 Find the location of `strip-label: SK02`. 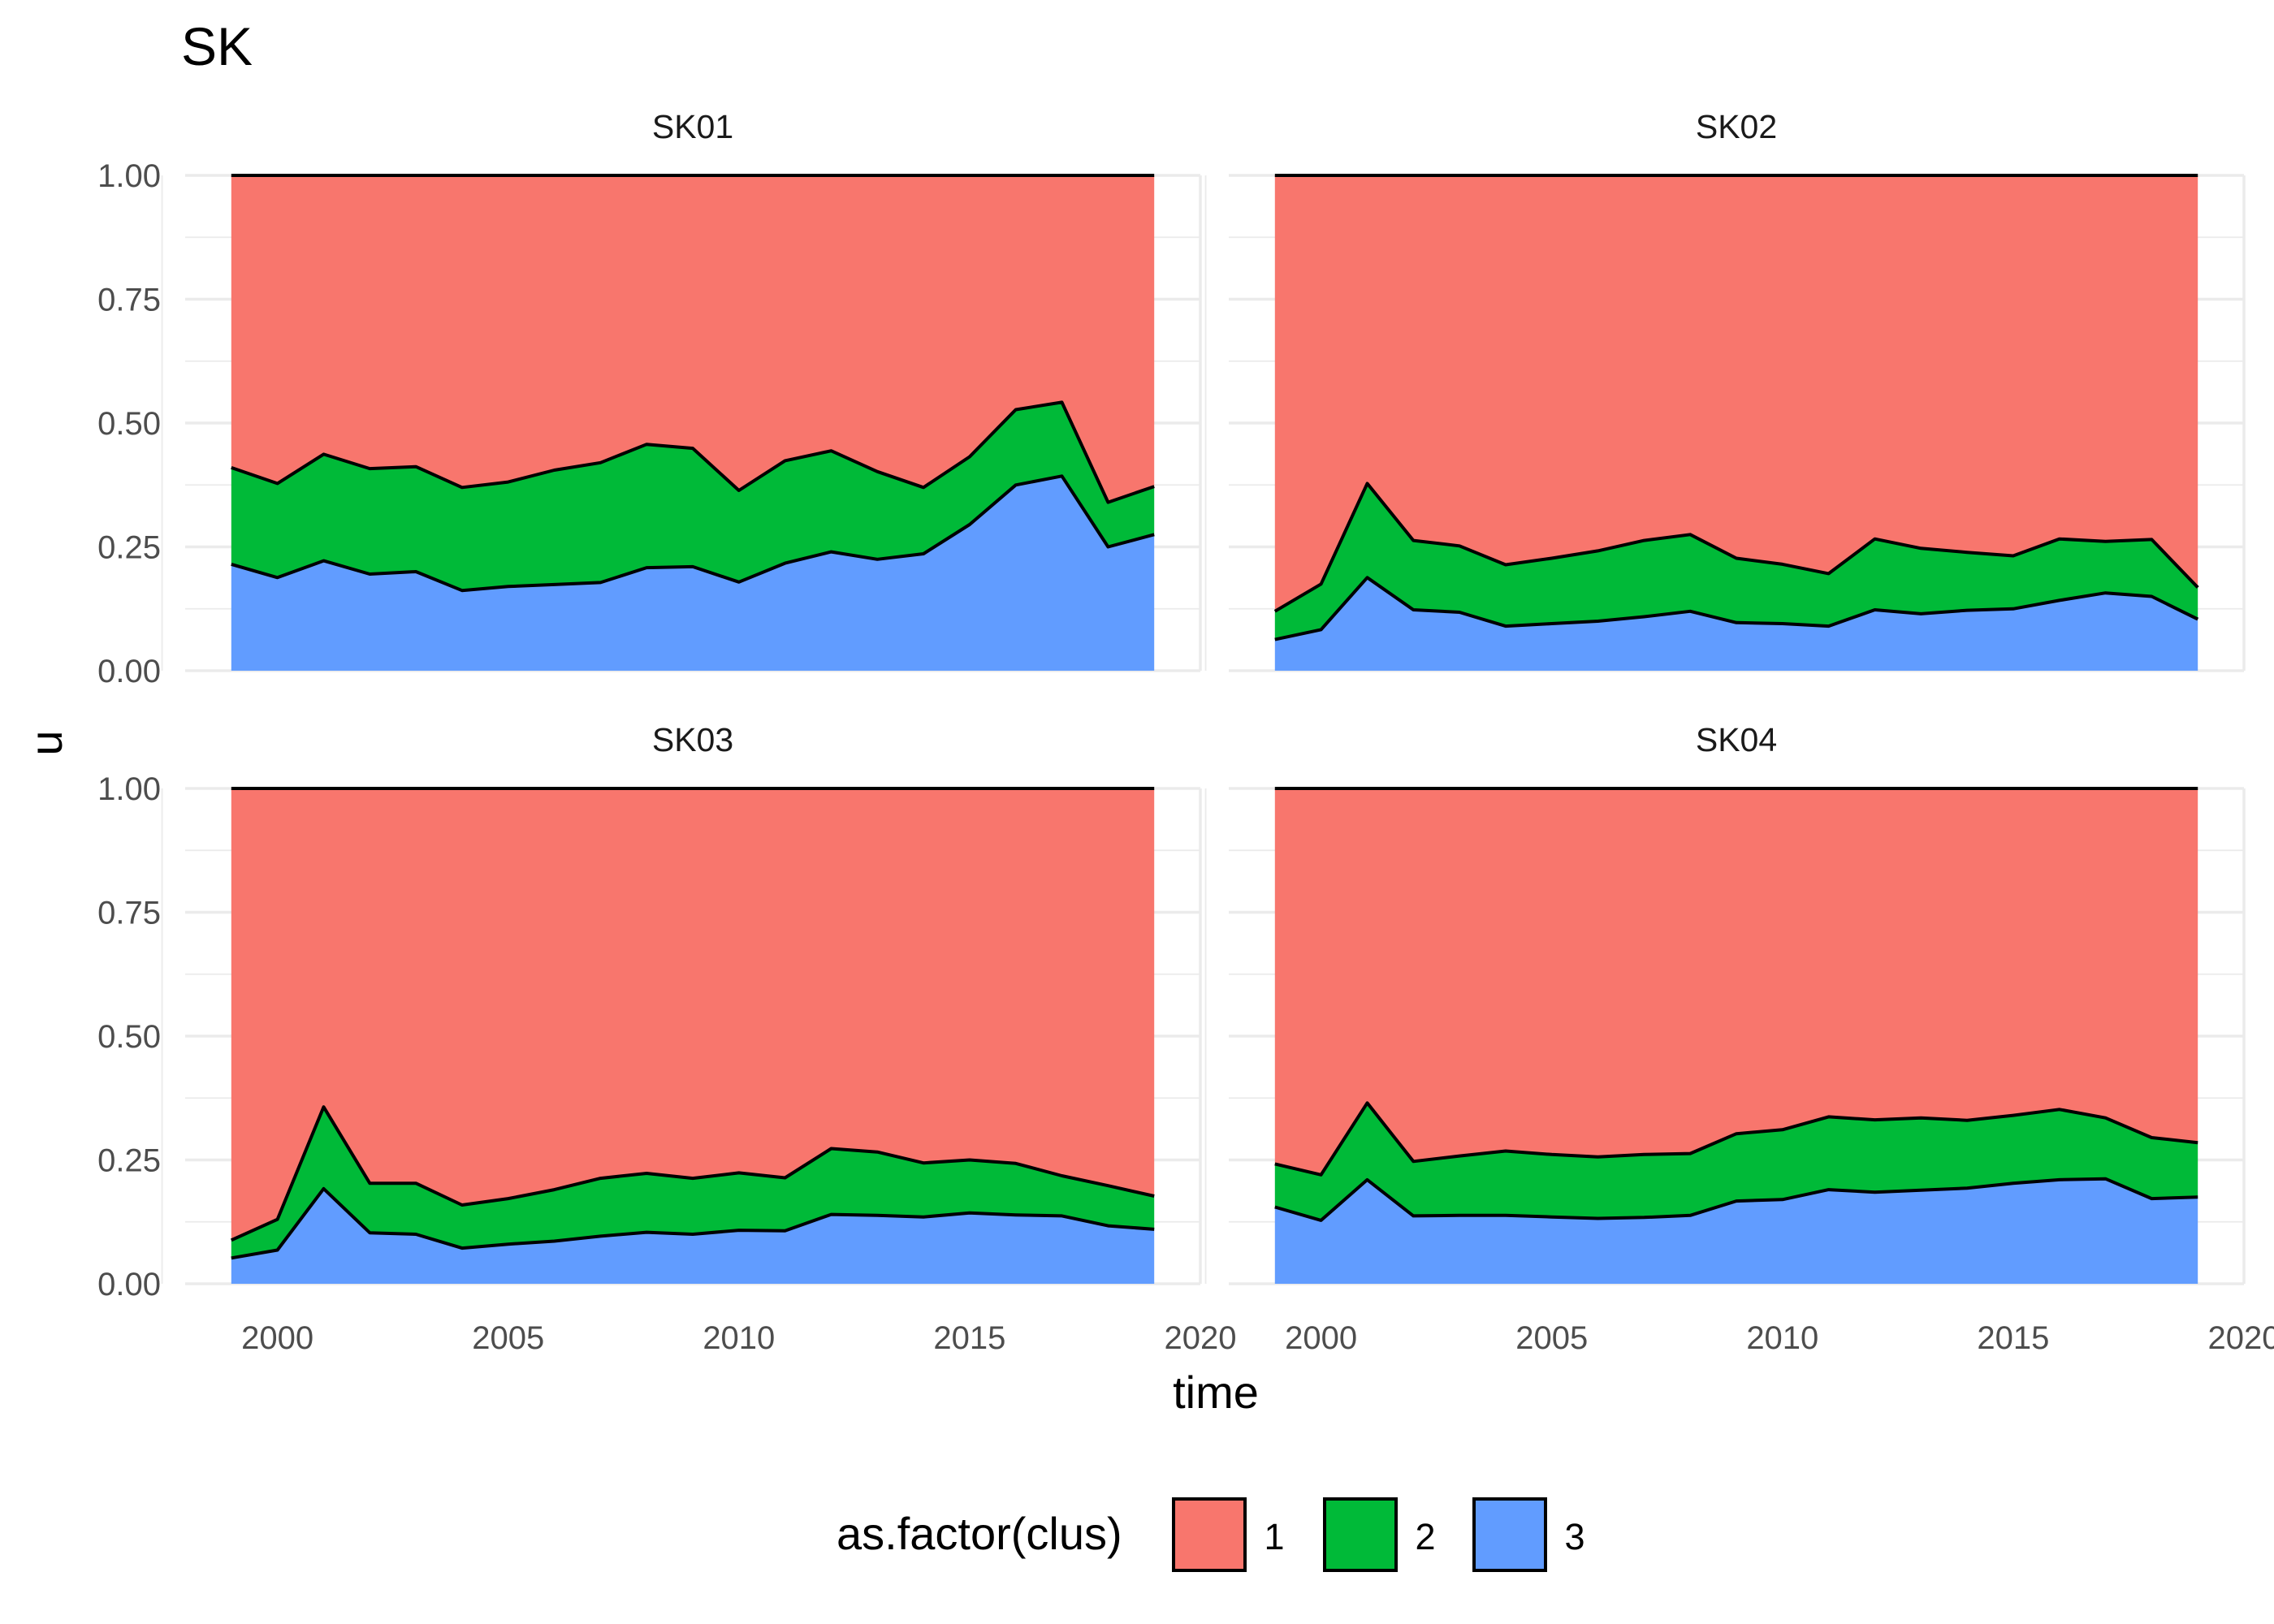

strip-label: SK02 is located at coordinates (1737, 127).